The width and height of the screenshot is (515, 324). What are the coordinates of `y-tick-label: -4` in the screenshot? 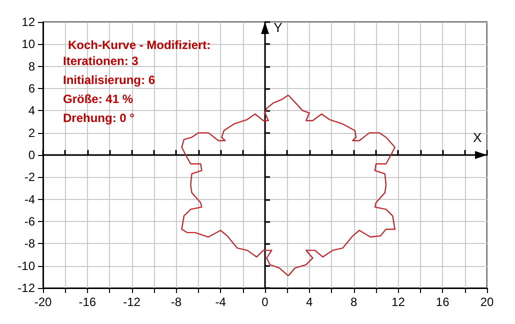 It's located at (30, 199).